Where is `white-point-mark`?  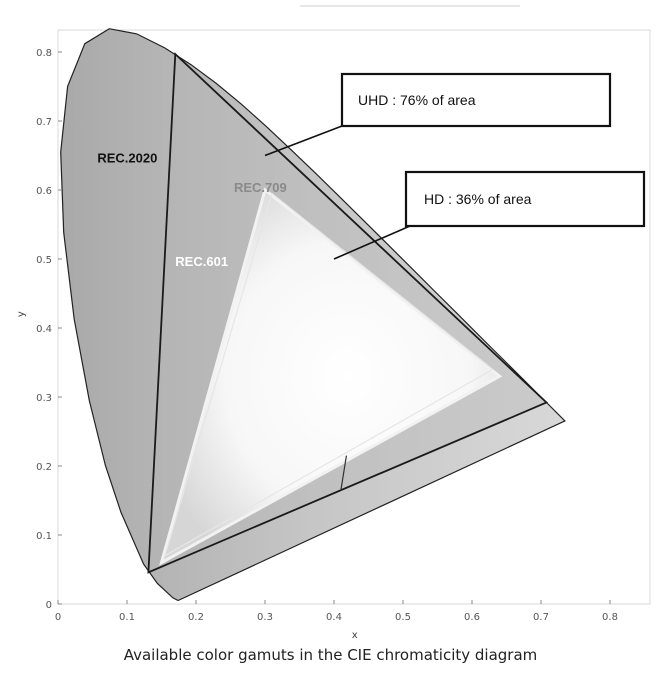
white-point-mark is located at coordinates (344, 473).